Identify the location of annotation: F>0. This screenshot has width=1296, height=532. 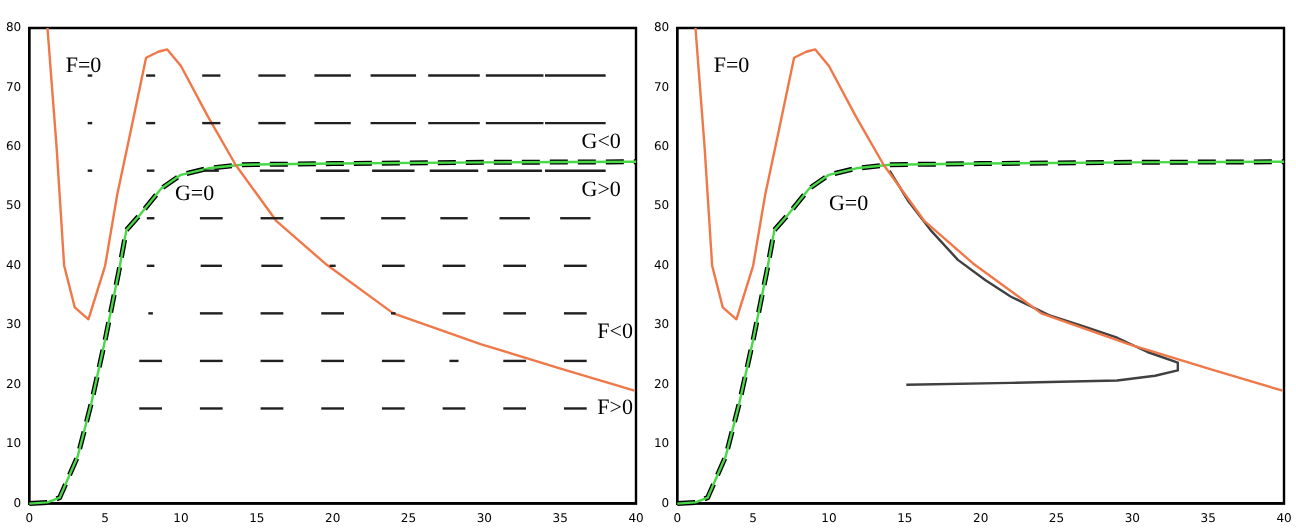
(615, 408).